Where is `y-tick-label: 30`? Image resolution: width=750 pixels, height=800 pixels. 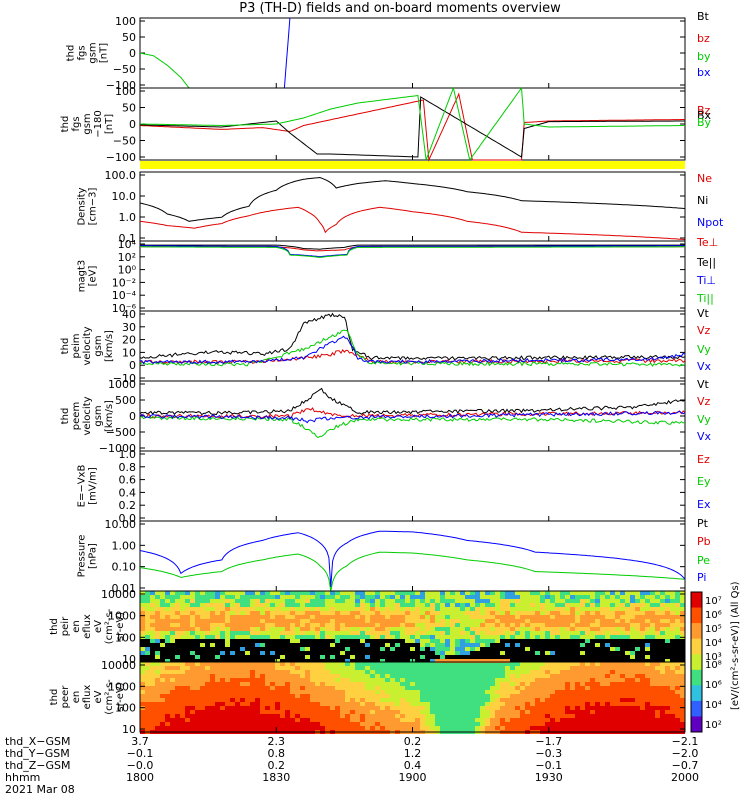
y-tick-label: 30 is located at coordinates (129, 327).